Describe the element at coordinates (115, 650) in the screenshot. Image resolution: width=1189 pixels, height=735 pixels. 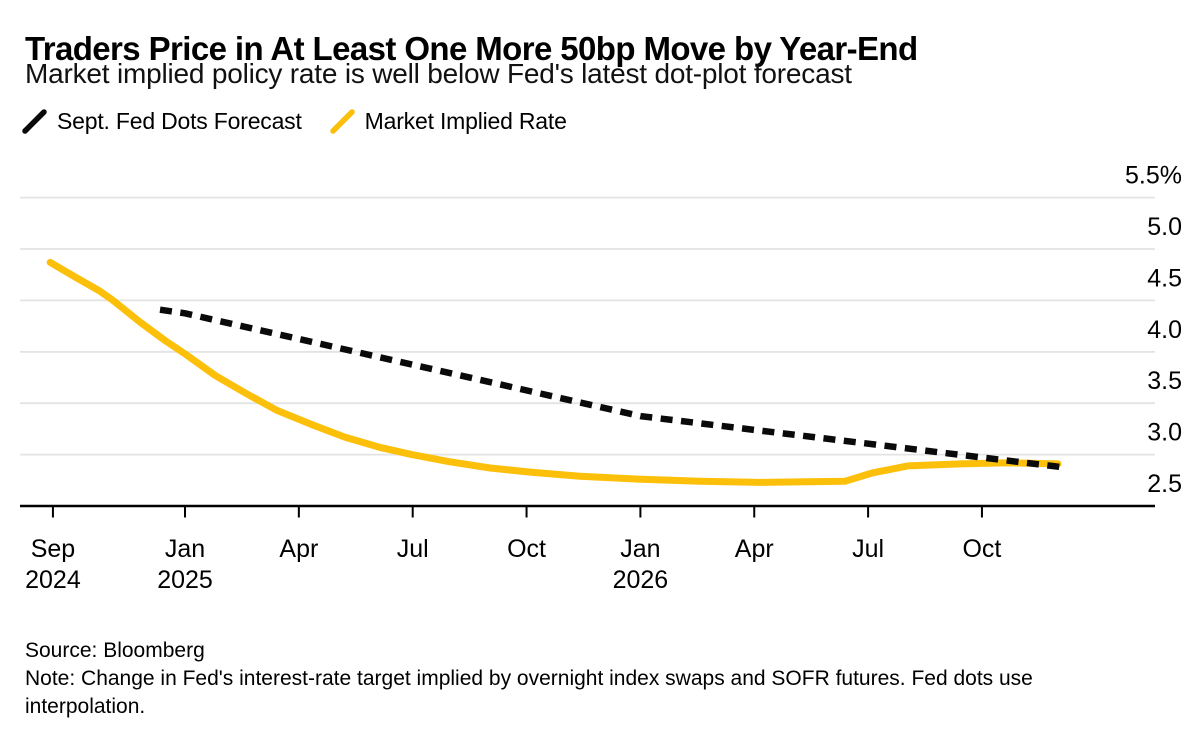
I see `source-text: Source: Bloomberg` at that location.